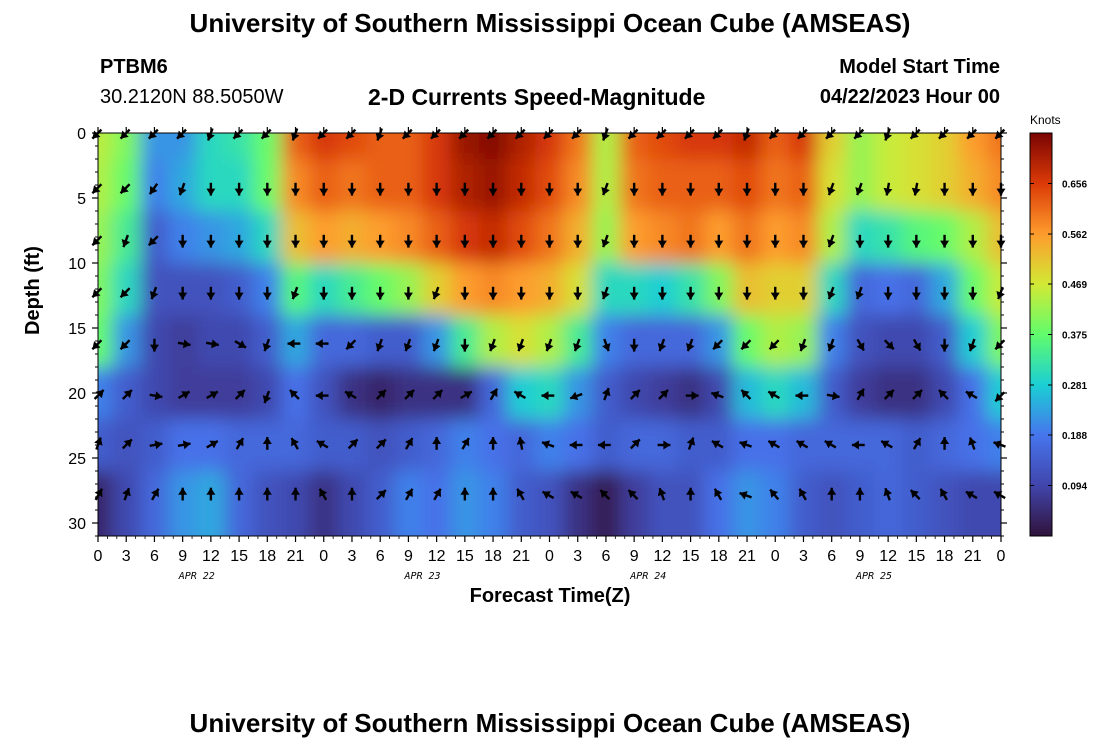 This screenshot has height=750, width=1100. I want to click on date-label: APR 22, so click(196, 576).